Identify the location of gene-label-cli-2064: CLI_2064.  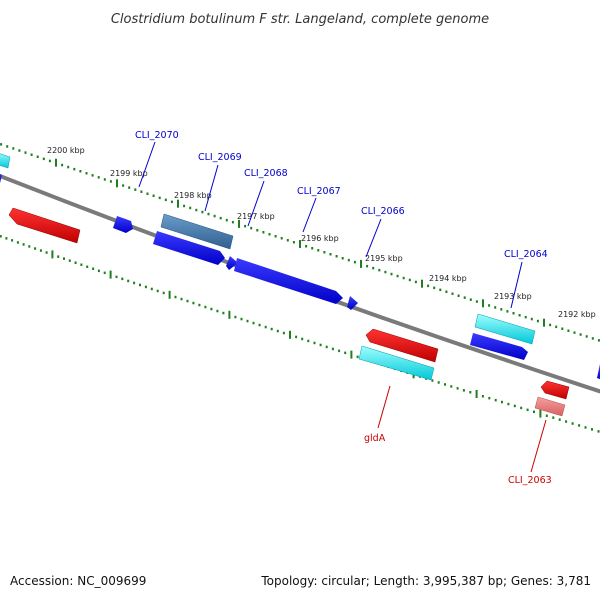
(526, 254).